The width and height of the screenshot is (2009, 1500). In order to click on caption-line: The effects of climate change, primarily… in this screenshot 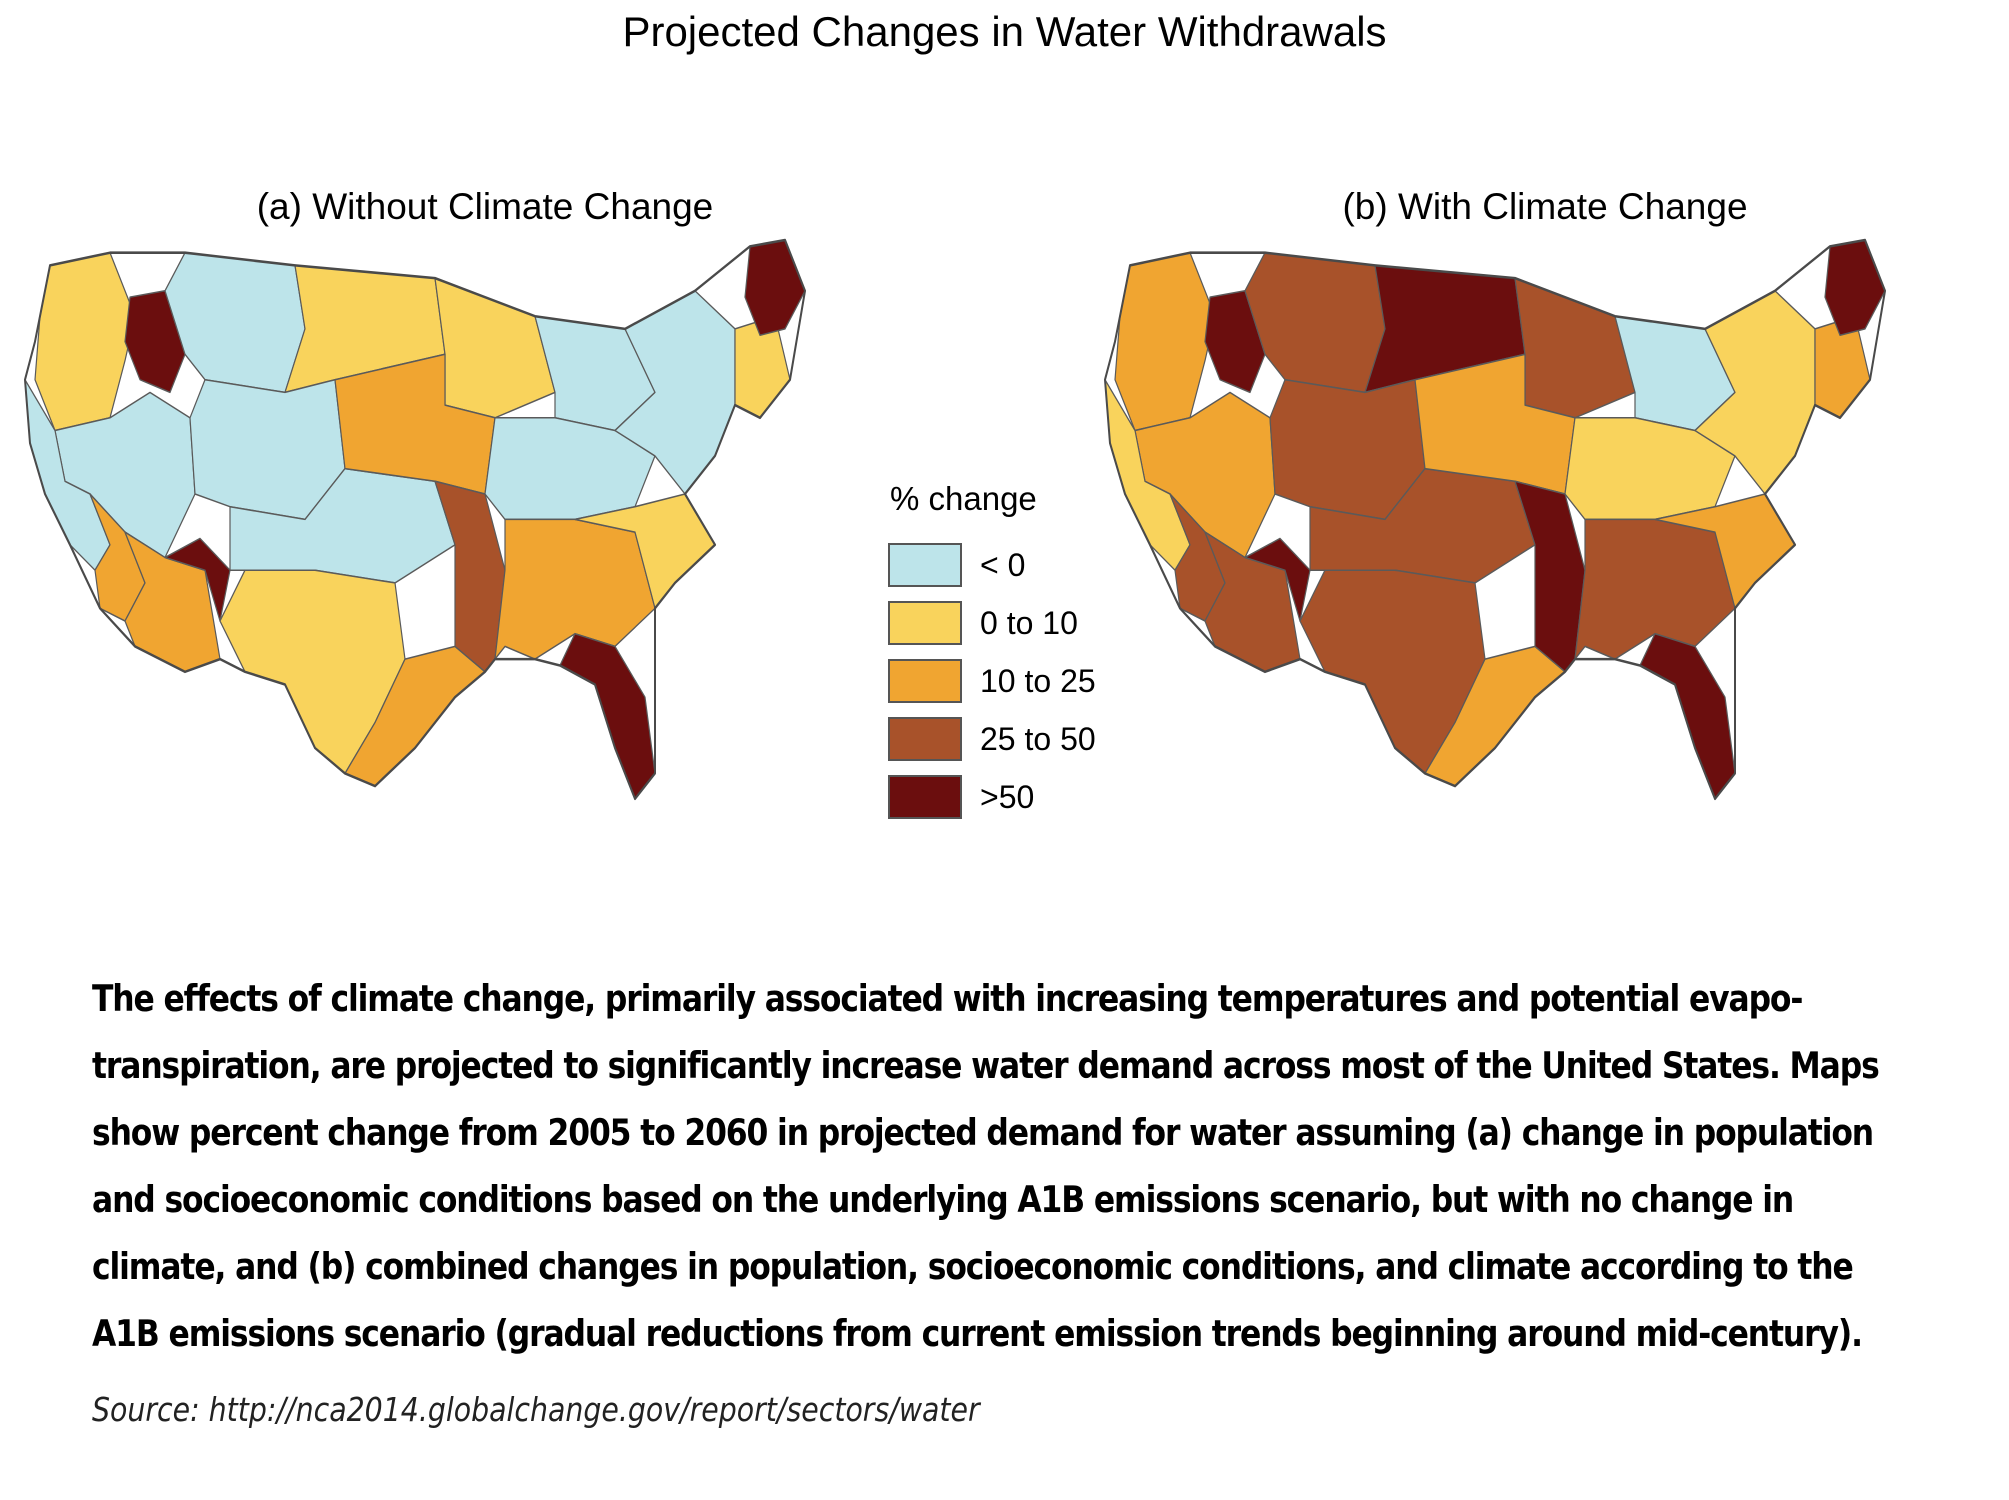, I will do `click(947, 998)`.